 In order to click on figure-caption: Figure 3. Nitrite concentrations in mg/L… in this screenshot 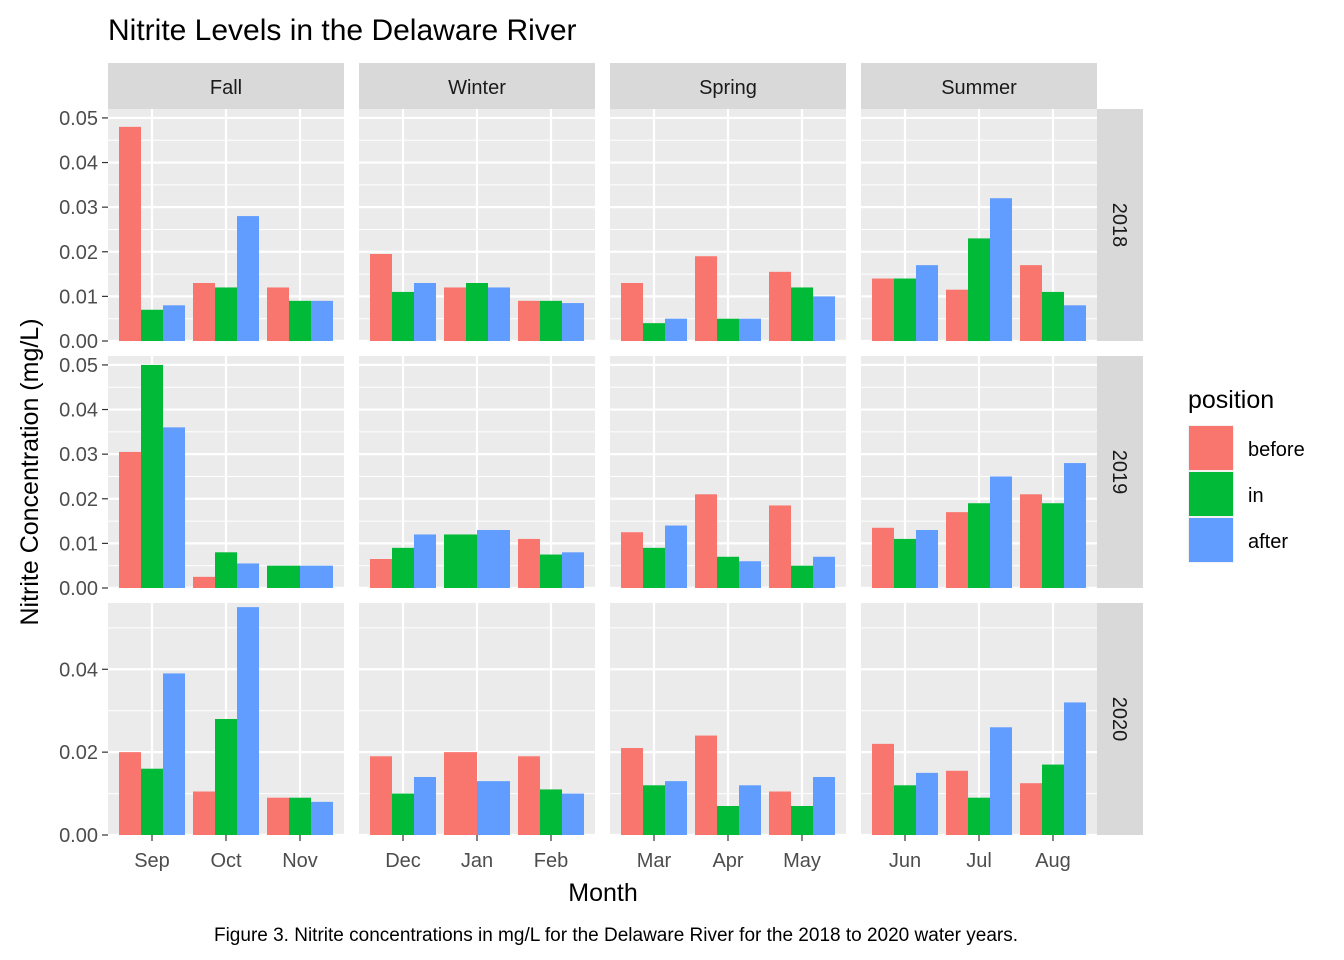, I will do `click(616, 935)`.